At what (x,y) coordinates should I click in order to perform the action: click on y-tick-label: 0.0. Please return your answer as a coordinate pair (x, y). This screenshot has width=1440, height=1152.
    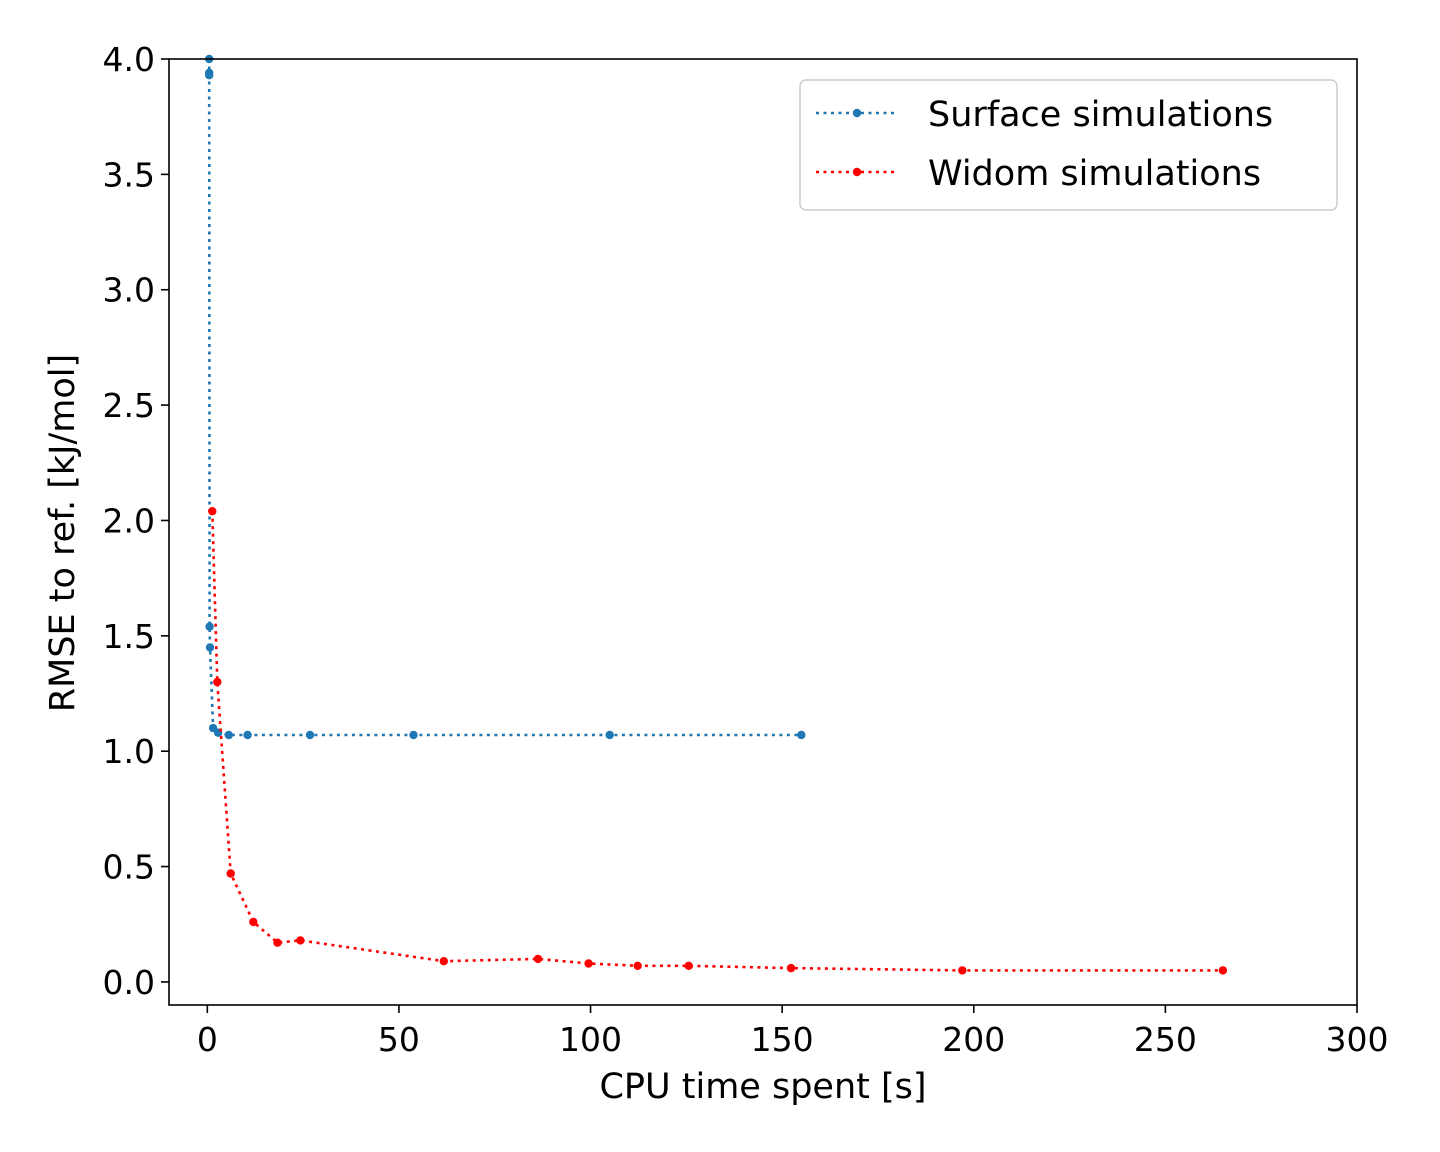
    Looking at the image, I should click on (129, 982).